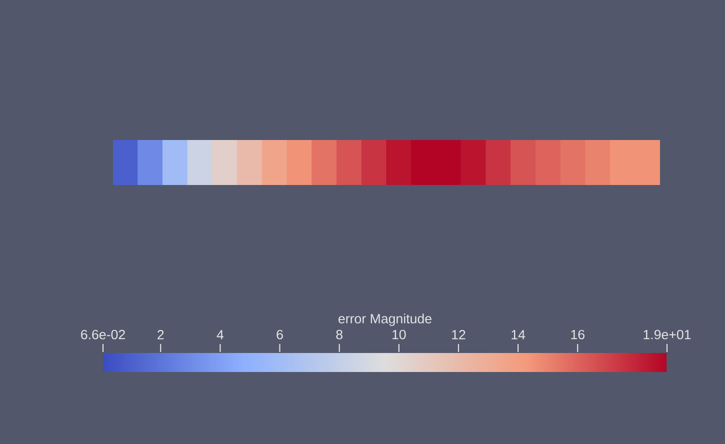 This screenshot has width=725, height=444. What do you see at coordinates (399, 335) in the screenshot?
I see `color-bar-label: 10` at bounding box center [399, 335].